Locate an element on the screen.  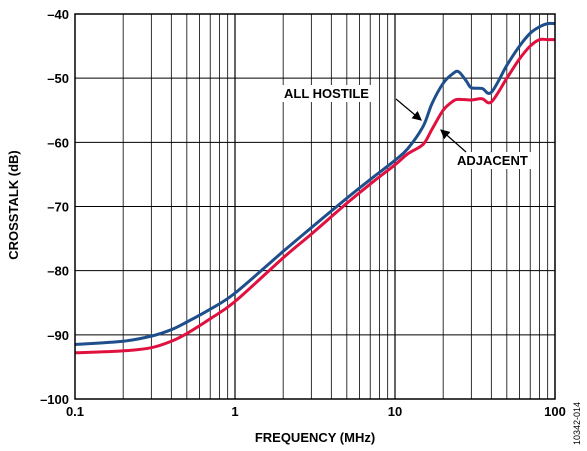
y-axis-title: CROSSTALK (dB) is located at coordinates (13, 205).